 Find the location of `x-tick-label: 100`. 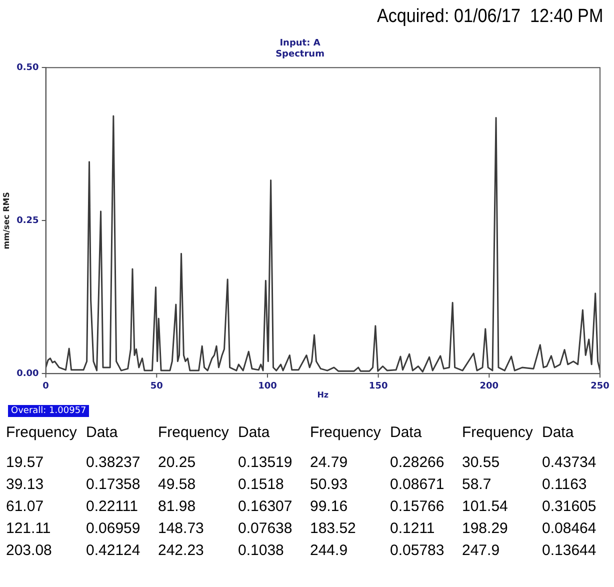

x-tick-label: 100 is located at coordinates (267, 386).